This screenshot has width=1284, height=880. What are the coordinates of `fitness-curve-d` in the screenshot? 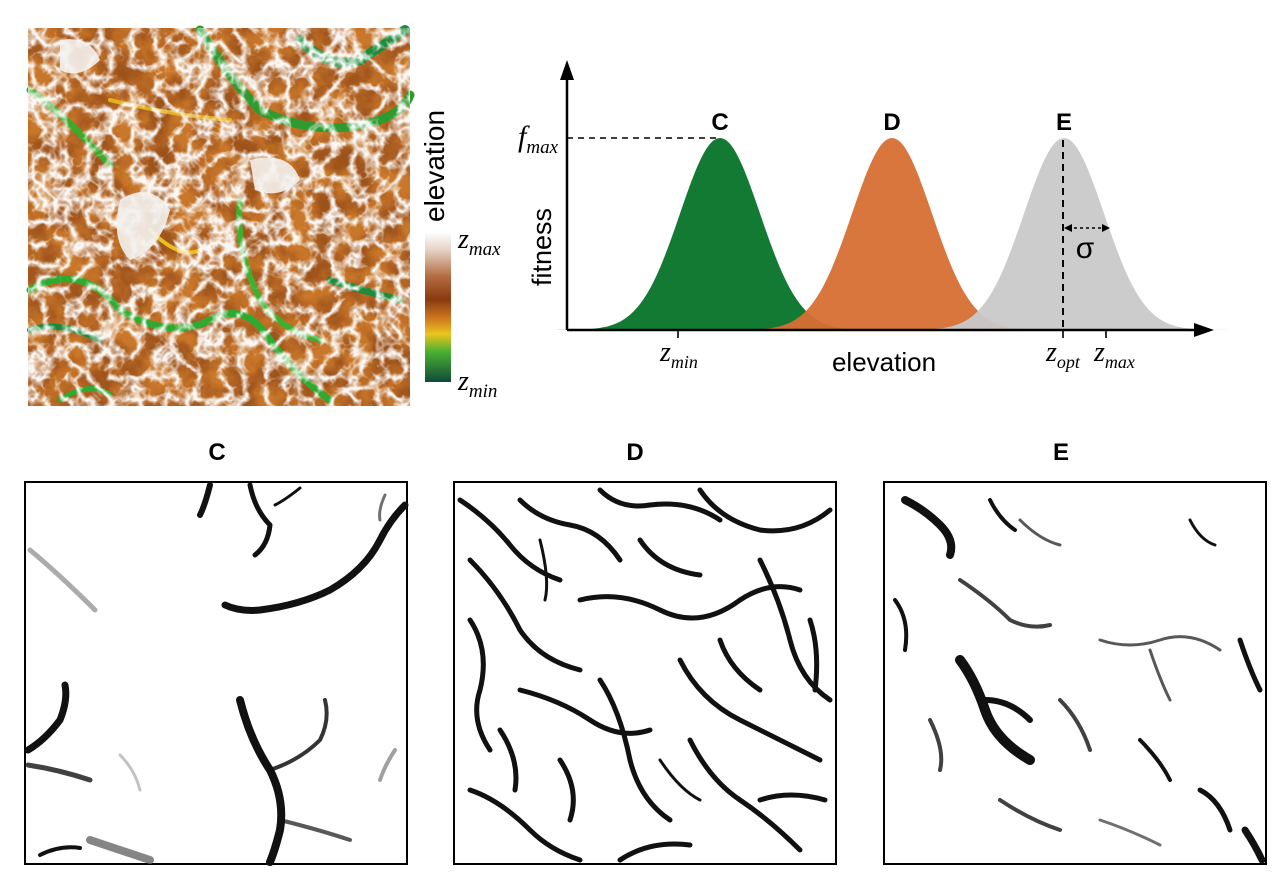 It's located at (892, 234).